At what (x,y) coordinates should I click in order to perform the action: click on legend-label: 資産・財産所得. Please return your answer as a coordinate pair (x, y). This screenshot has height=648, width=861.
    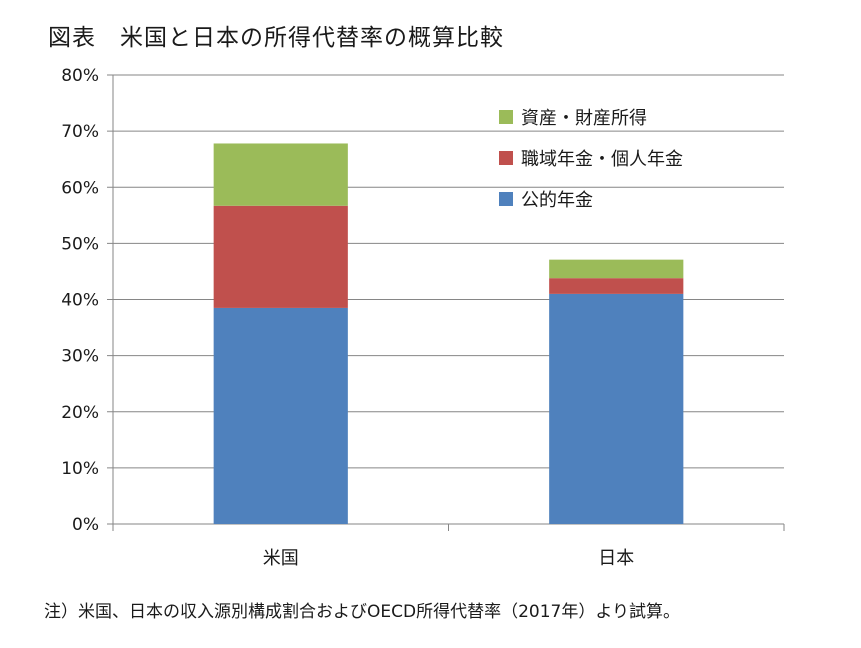
    Looking at the image, I should click on (584, 118).